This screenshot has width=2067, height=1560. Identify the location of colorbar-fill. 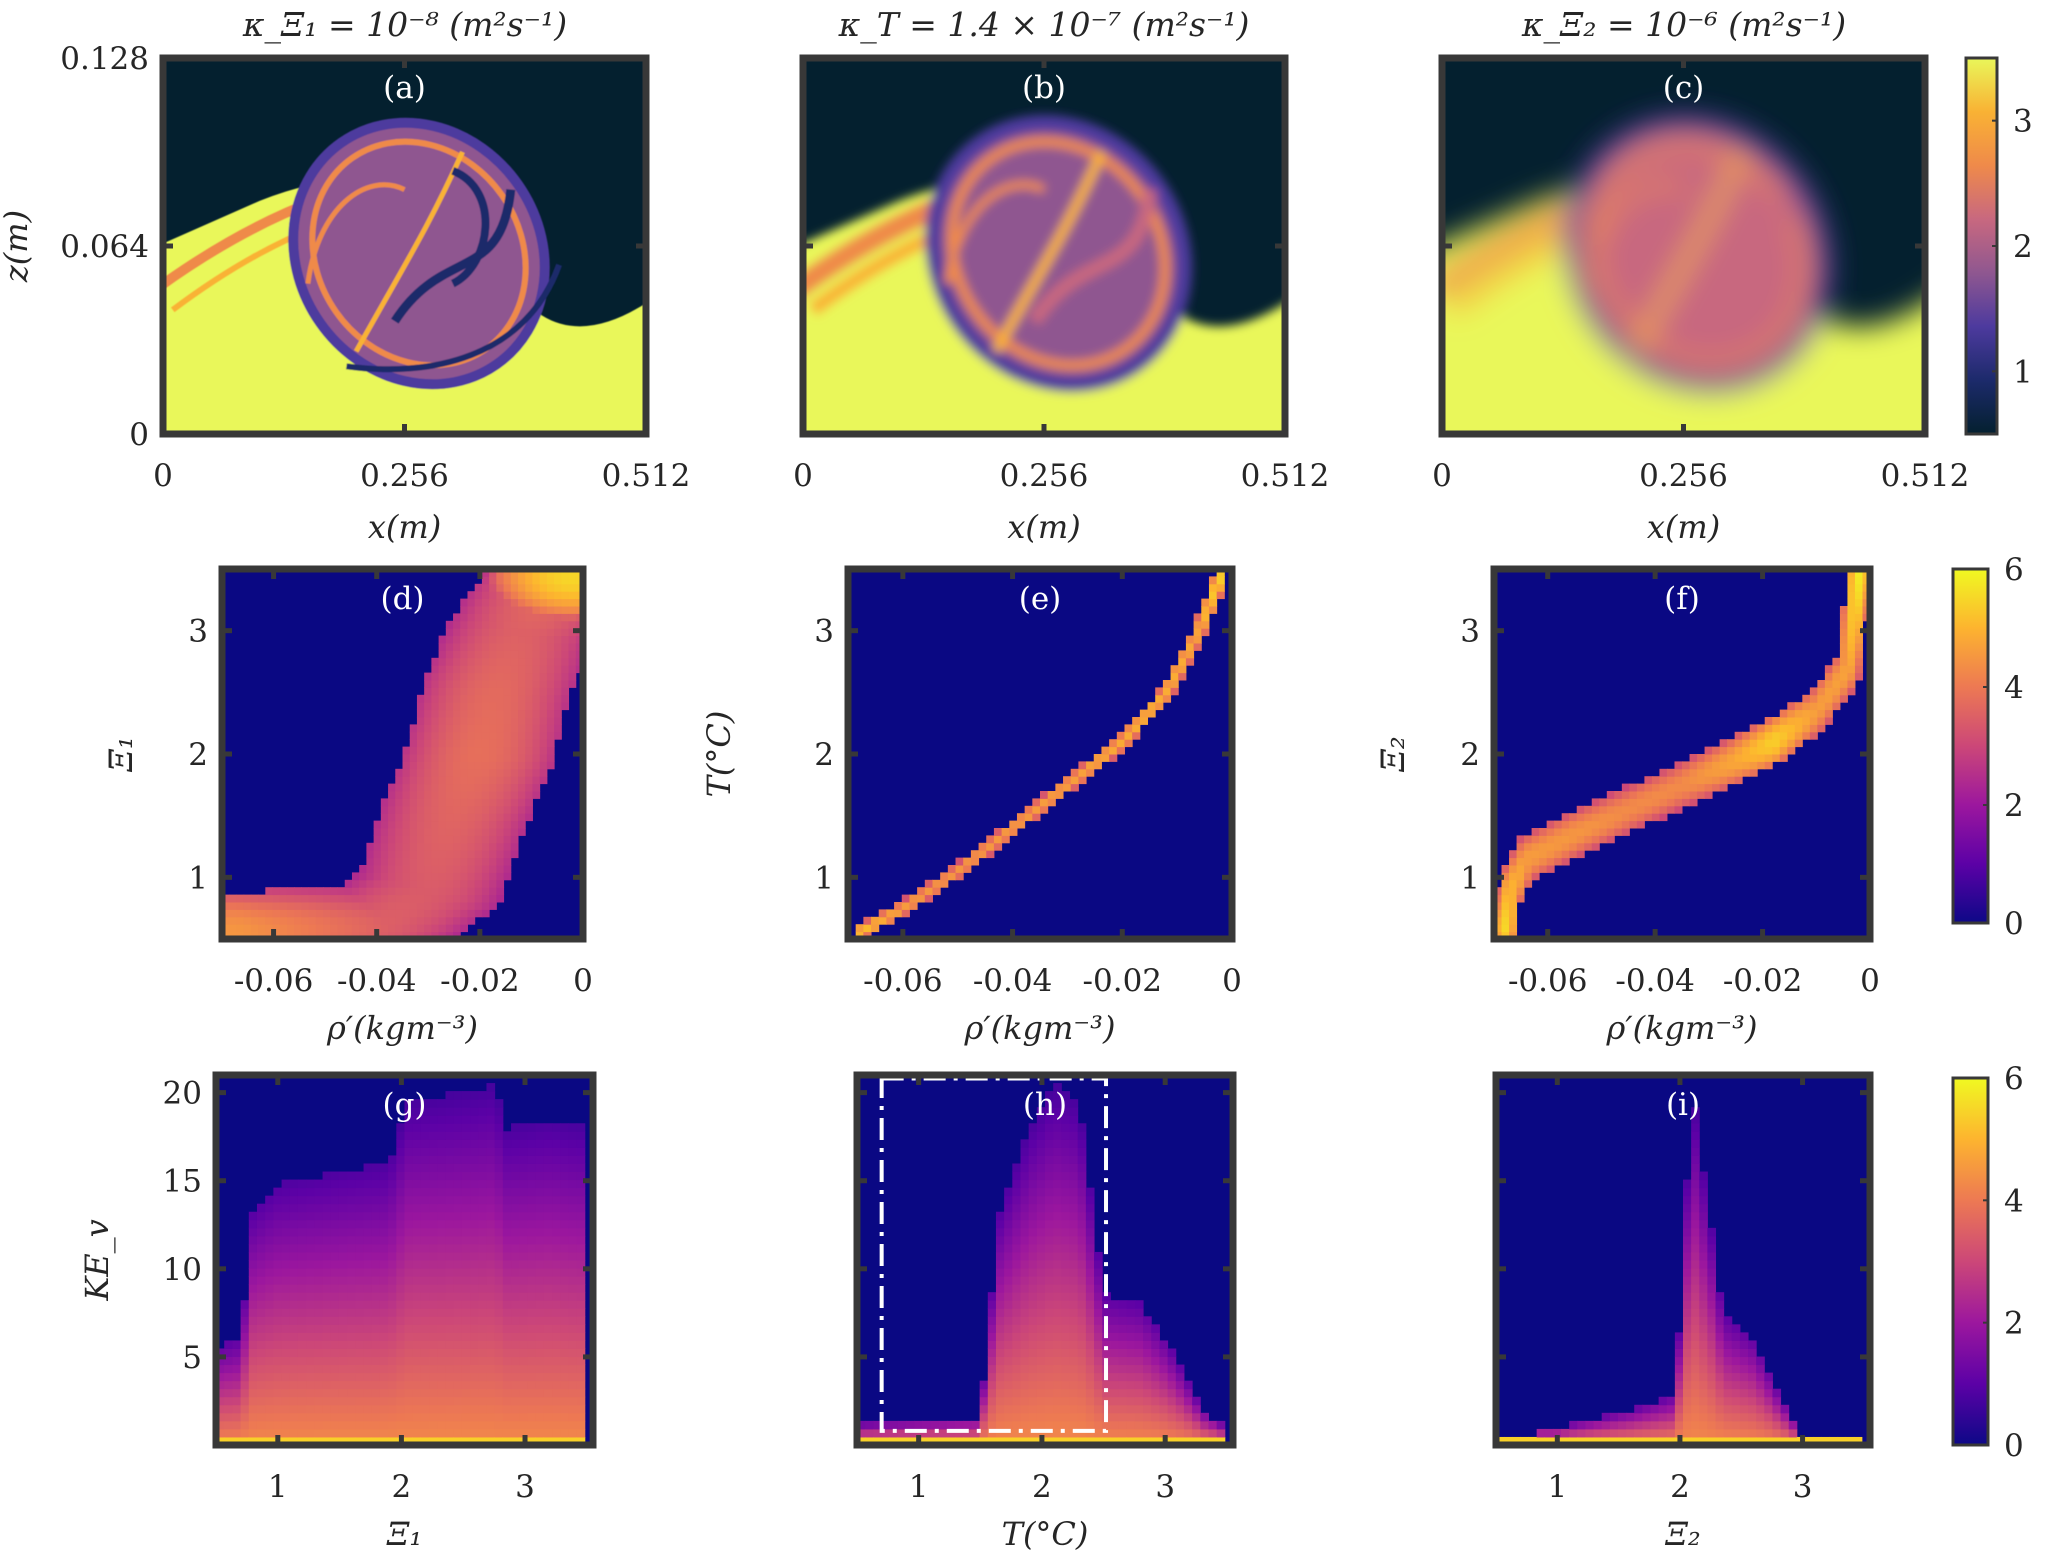
(1970, 746).